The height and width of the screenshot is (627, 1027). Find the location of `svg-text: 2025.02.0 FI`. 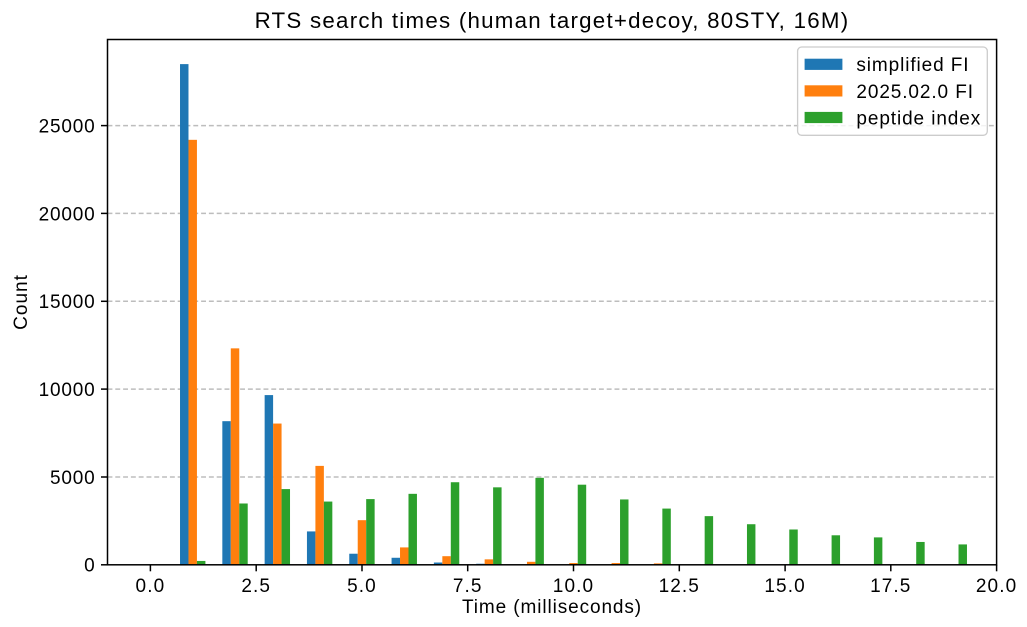

svg-text: 2025.02.0 FI is located at coordinates (915, 92).